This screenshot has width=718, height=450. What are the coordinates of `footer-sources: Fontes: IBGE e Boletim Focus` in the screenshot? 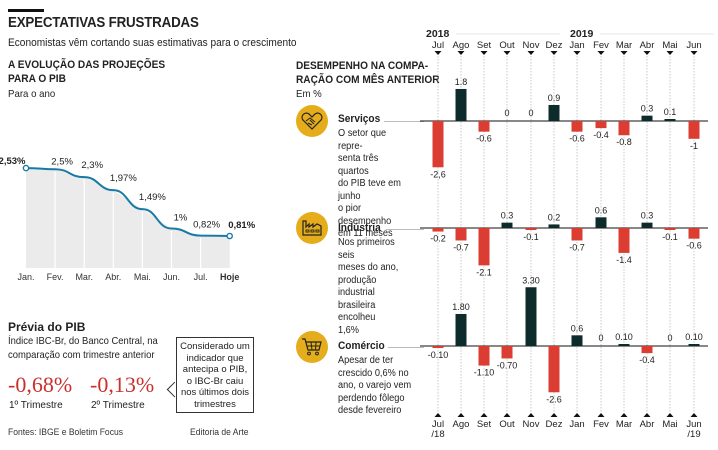 It's located at (66, 432).